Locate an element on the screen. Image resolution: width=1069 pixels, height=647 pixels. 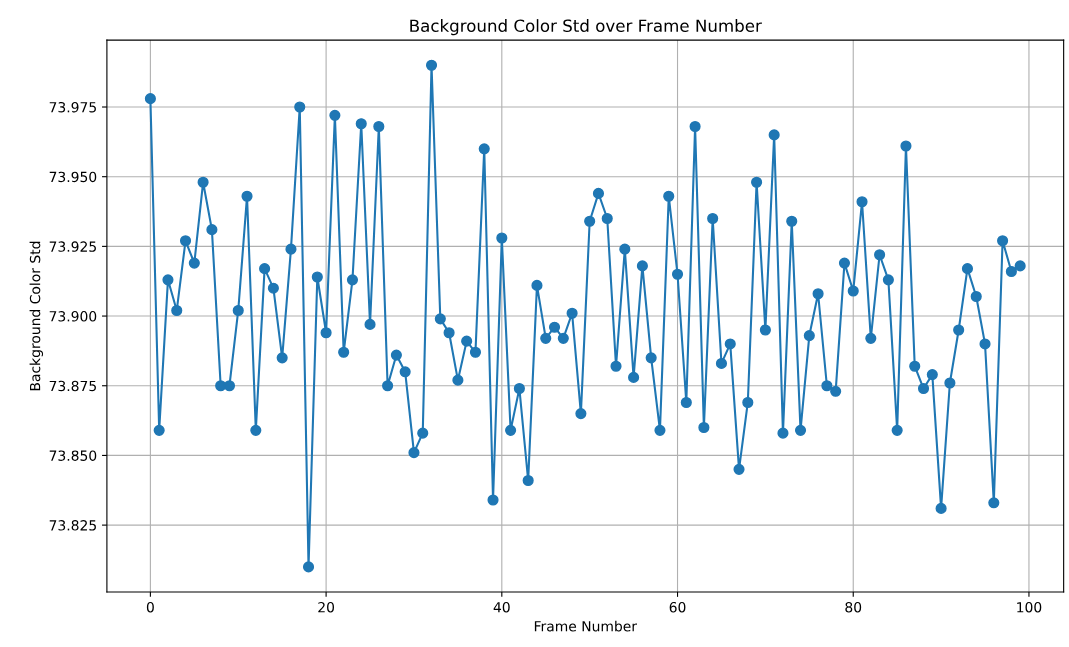
chart-title: Background Color Std over Frame Number is located at coordinates (586, 27).